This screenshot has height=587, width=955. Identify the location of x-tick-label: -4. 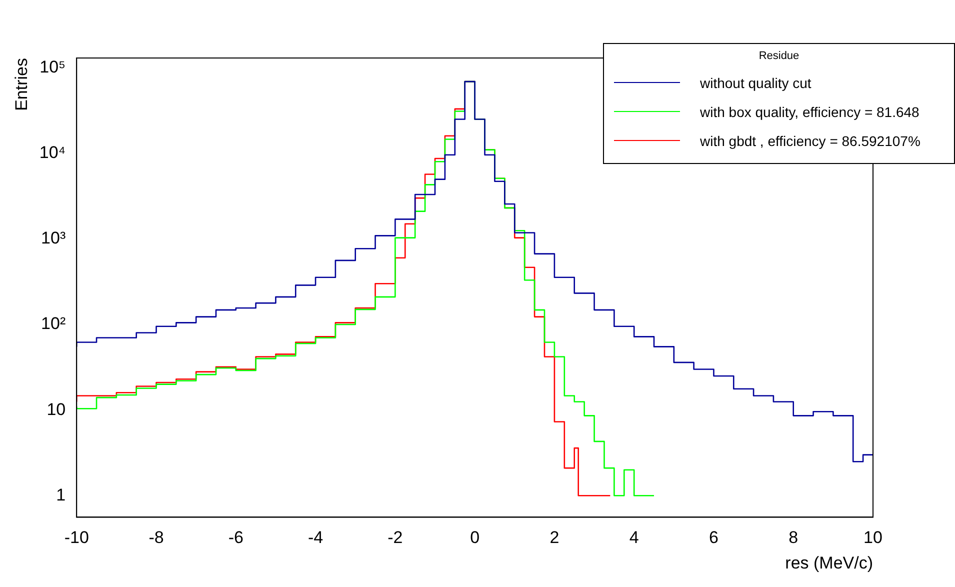
(316, 538).